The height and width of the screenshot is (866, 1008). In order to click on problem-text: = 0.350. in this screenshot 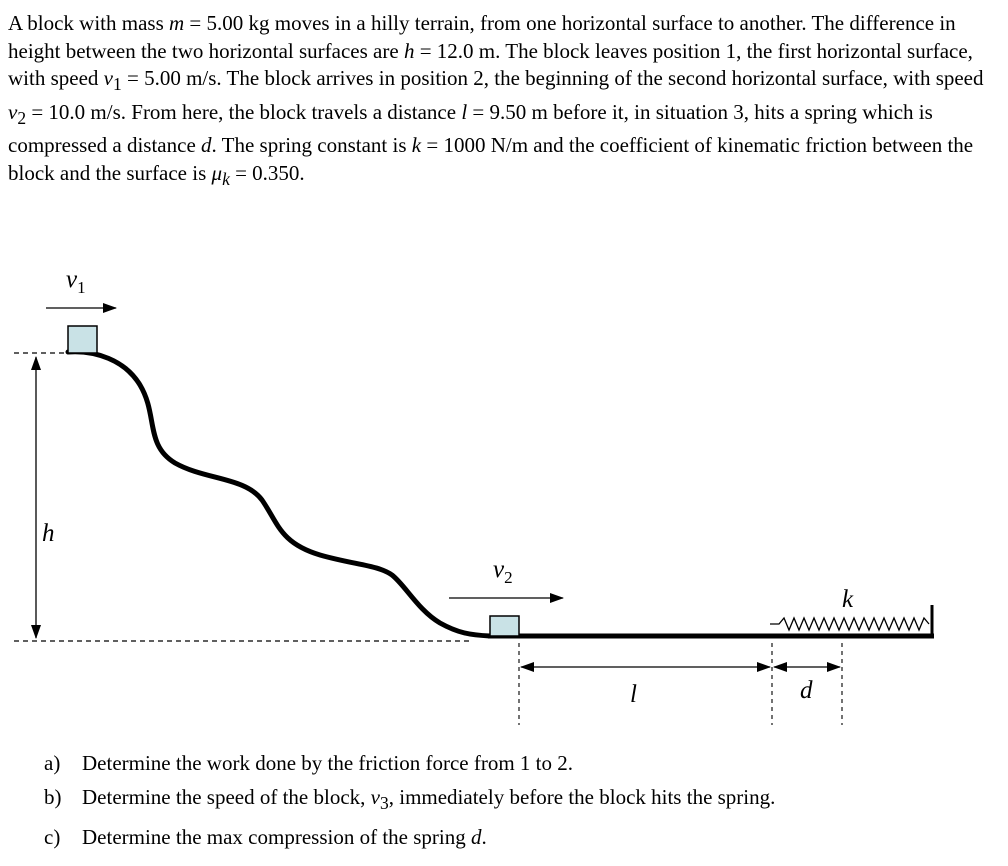, I will do `click(267, 172)`.